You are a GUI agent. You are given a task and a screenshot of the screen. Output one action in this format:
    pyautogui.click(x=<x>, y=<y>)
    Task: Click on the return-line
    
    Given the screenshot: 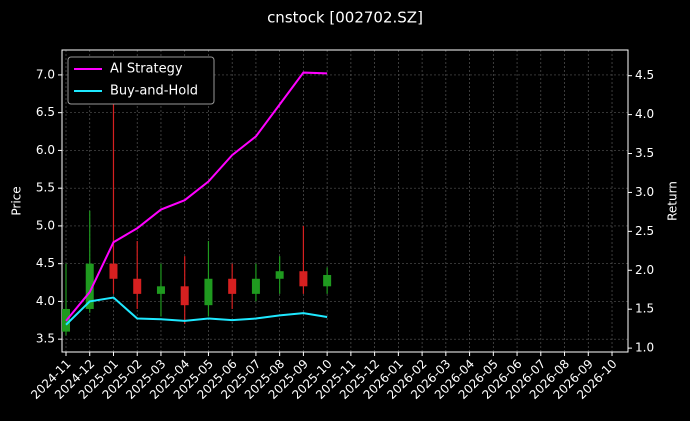 What is the action you would take?
    pyautogui.click(x=196, y=311)
    